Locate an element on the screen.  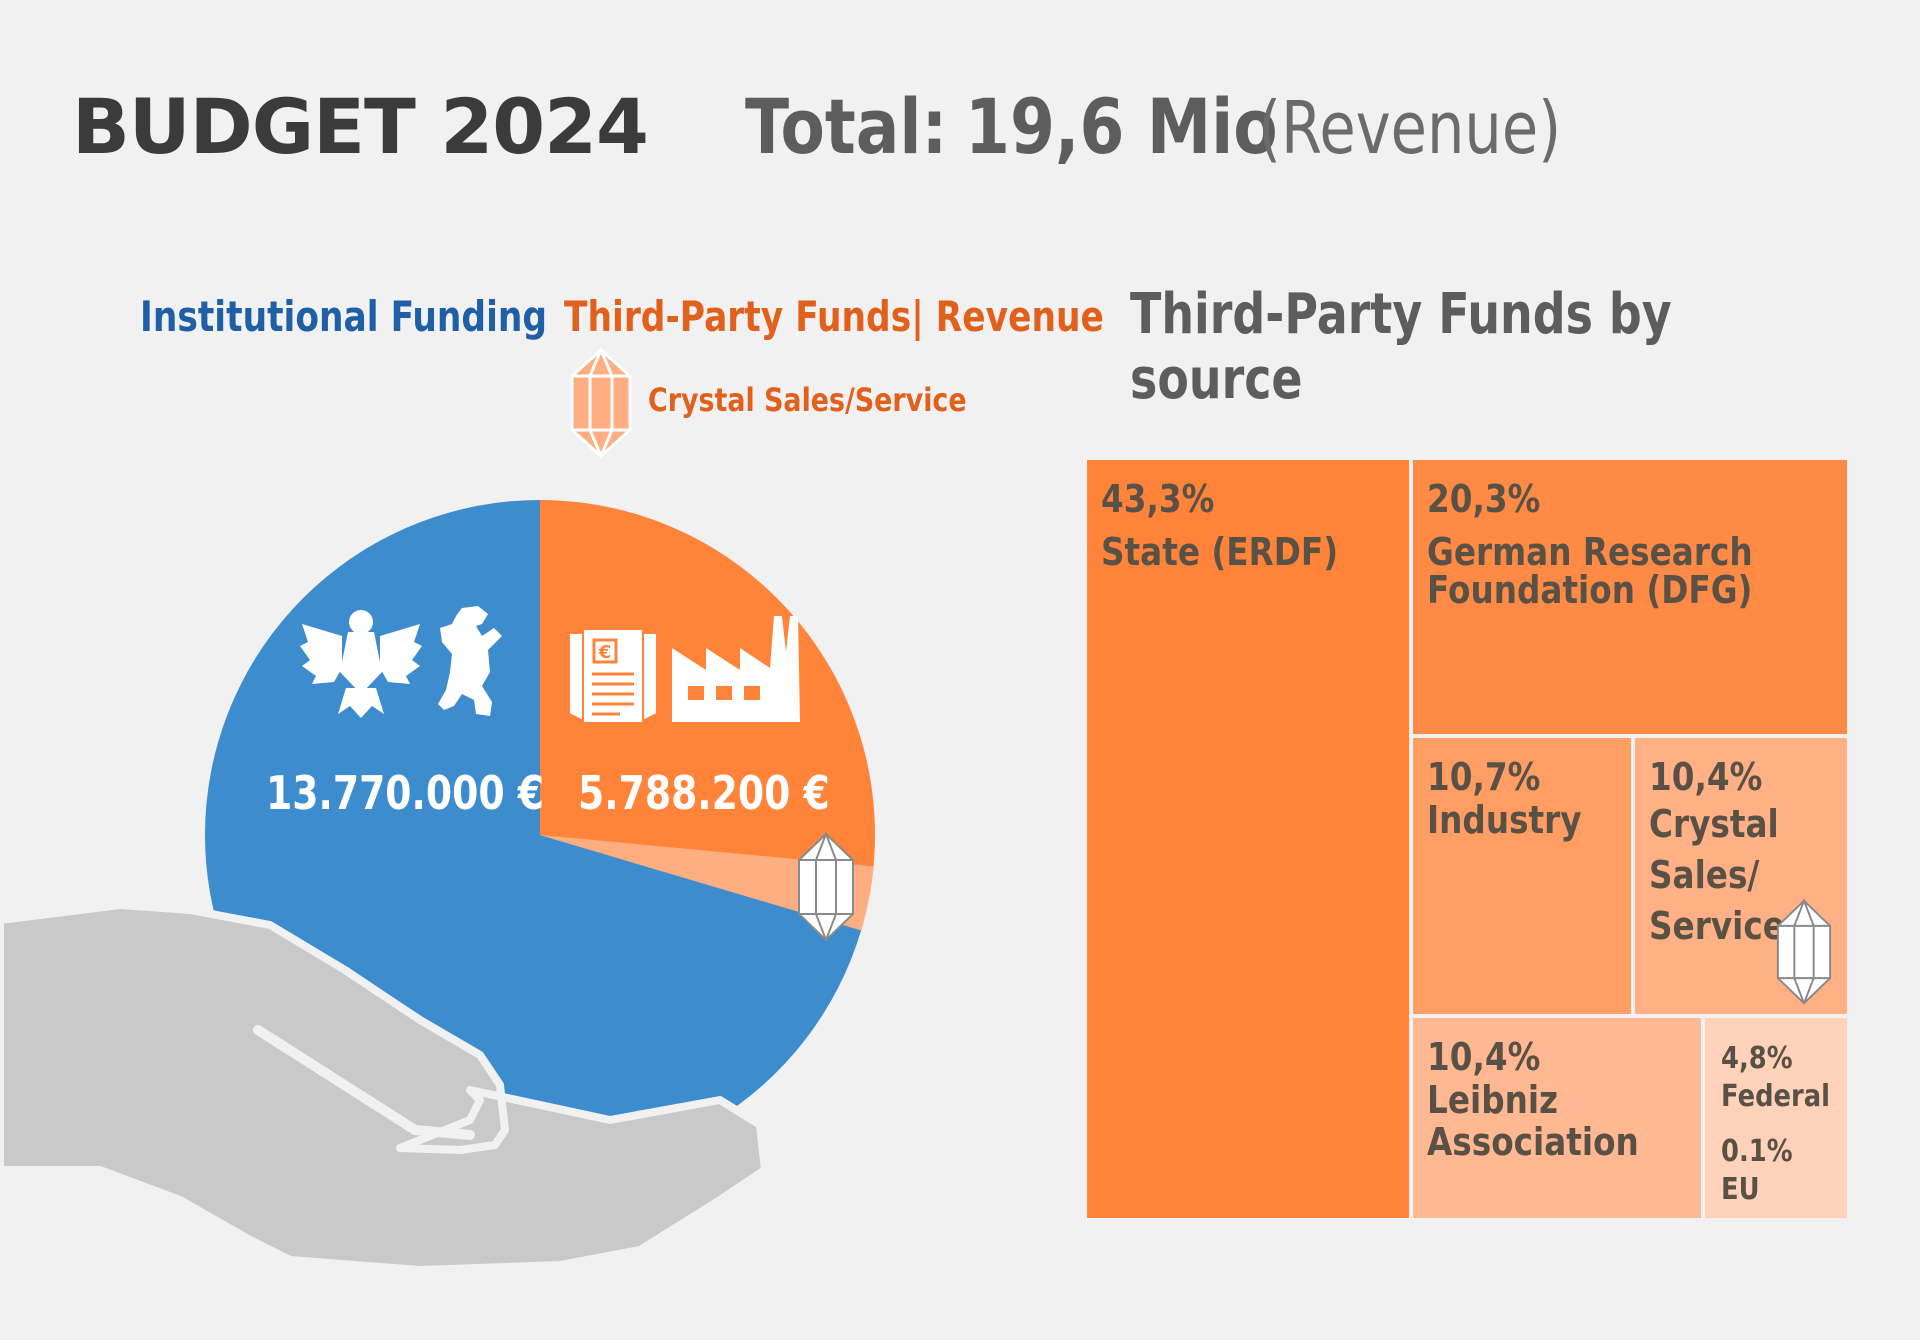
treemap-cell-german-research-foundation-dfg: 20,3% German Research Foundation (DFG) is located at coordinates (1630, 597).